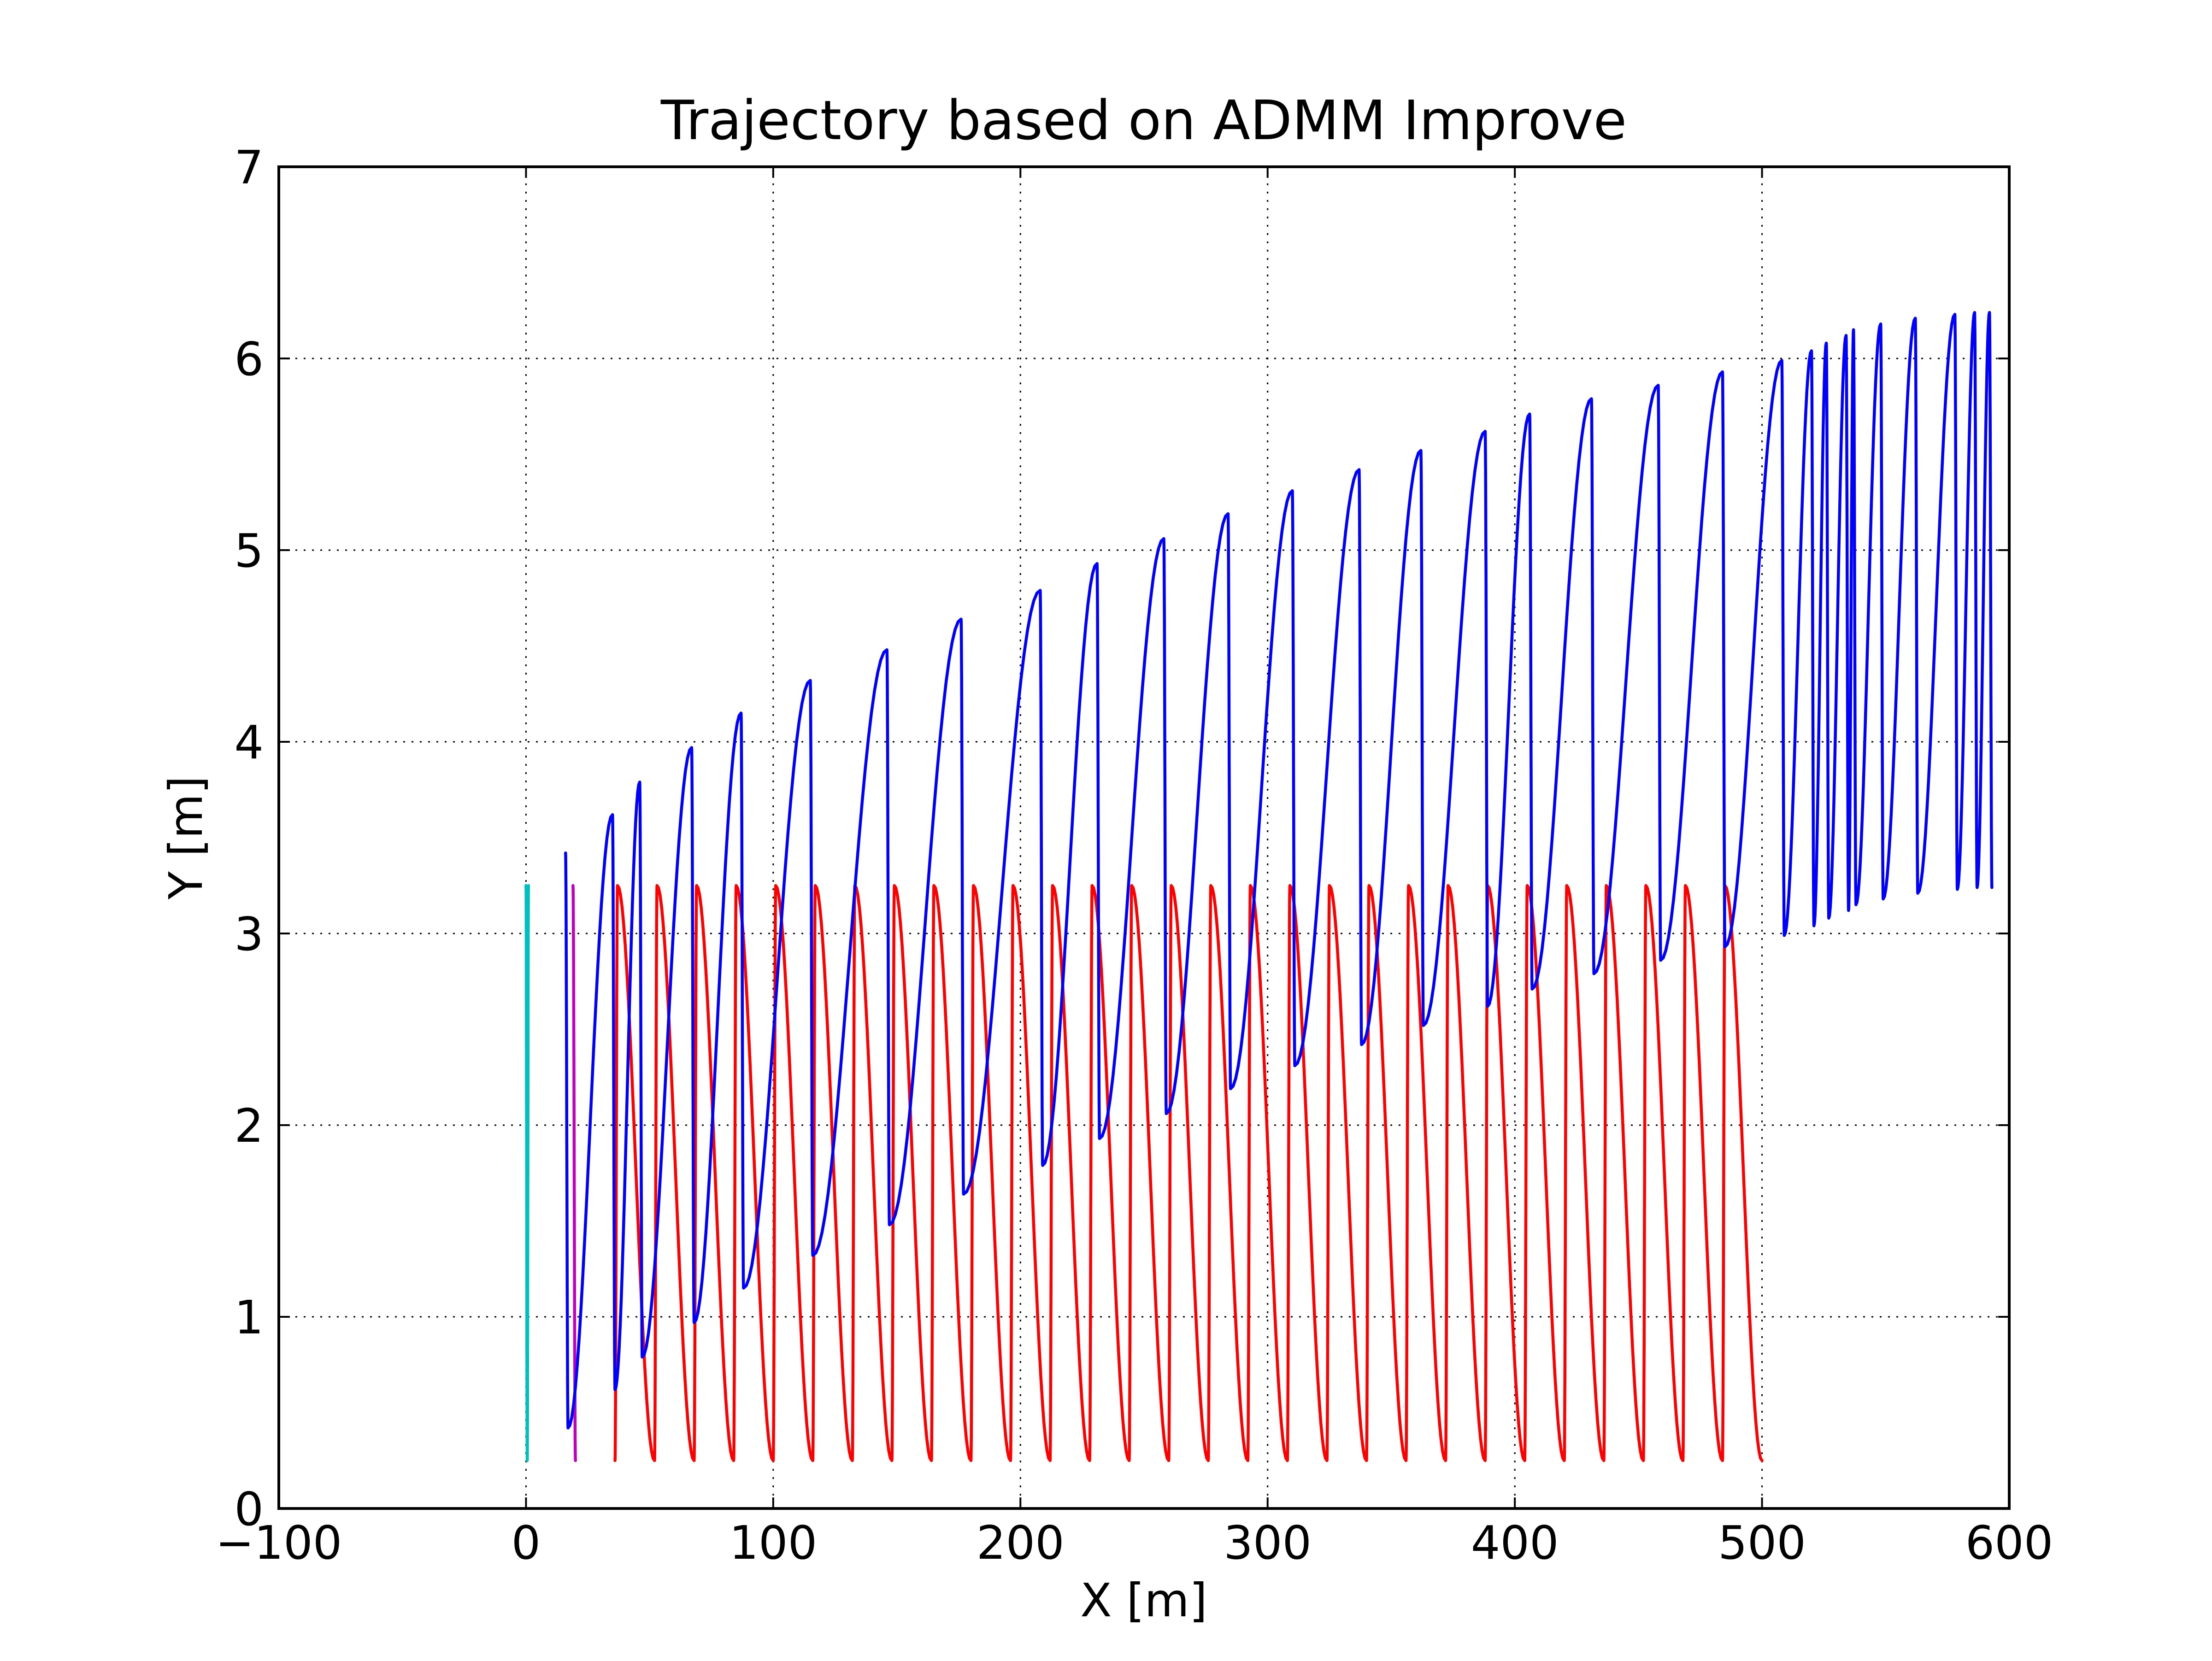  Describe the element at coordinates (1134, 1543) in the screenshot. I see `x-tick-labels: −100 0 100 200 300 400 500 600` at that location.